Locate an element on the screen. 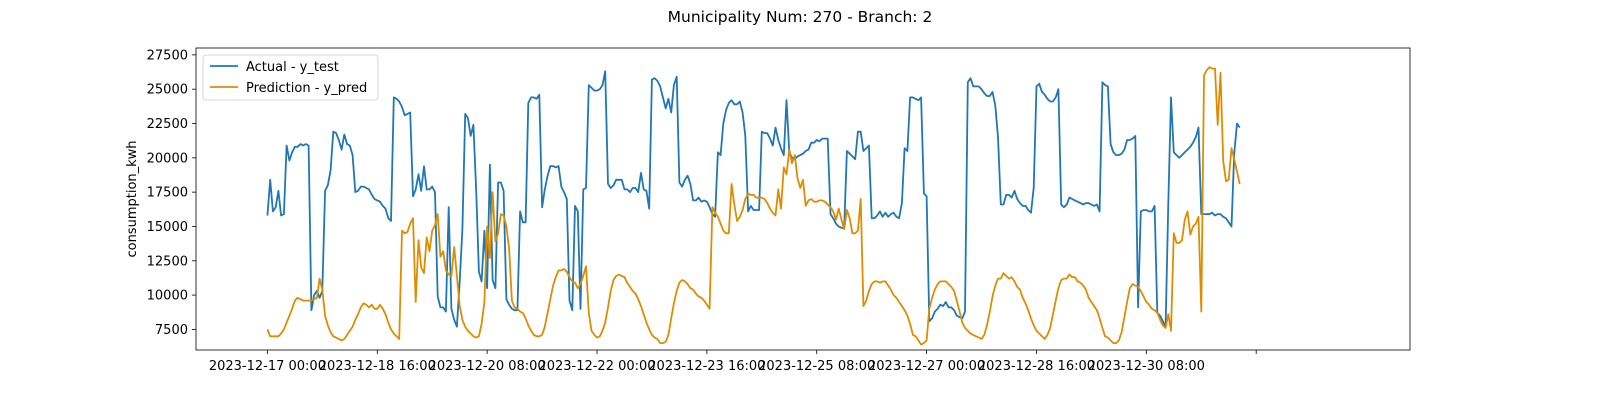 Image resolution: width=1600 pixels, height=400 pixels. x-tick-label: 2023-12-27 00:00 is located at coordinates (926, 366).